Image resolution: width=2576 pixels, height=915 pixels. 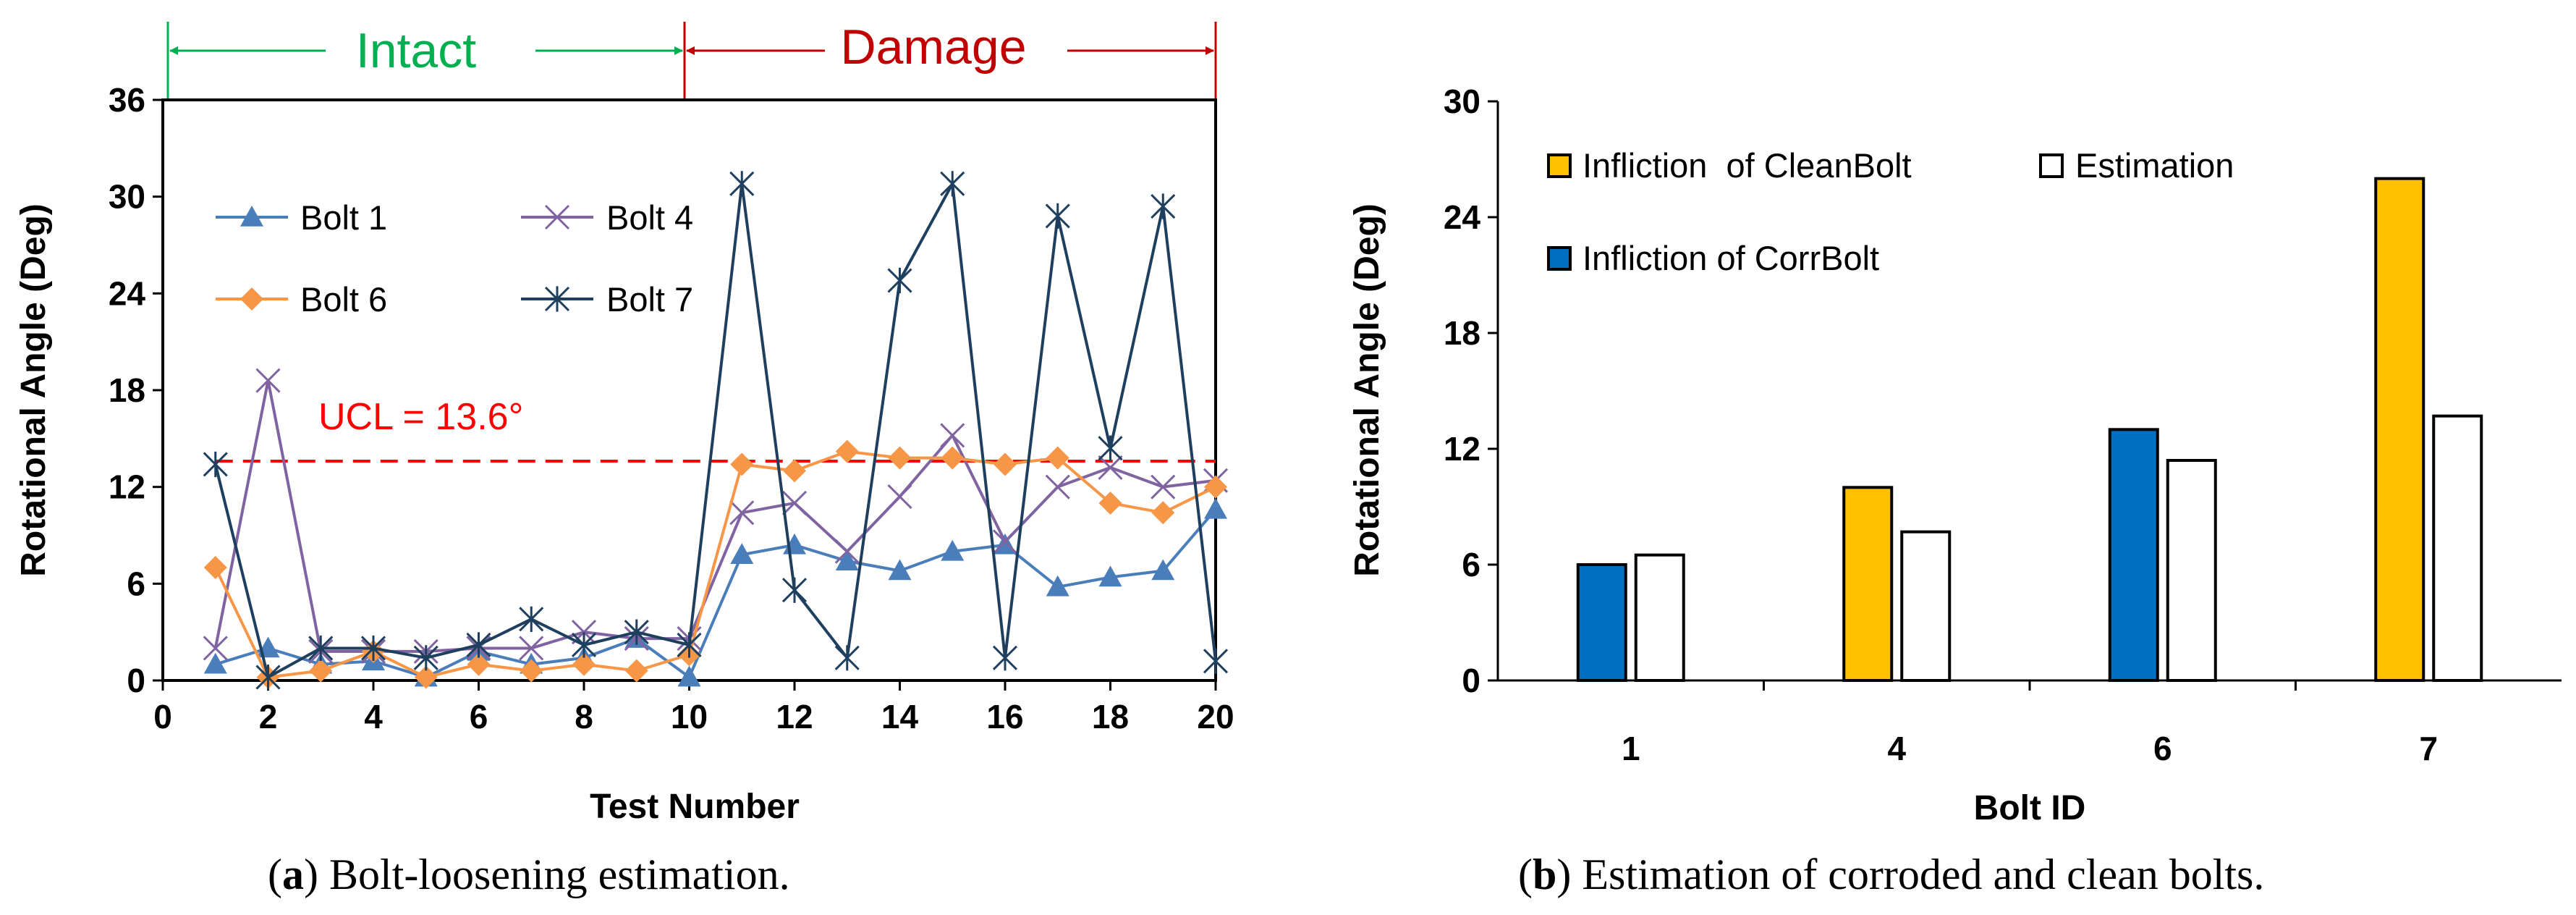 What do you see at coordinates (479, 716) in the screenshot?
I see `x-tick-label: 6` at bounding box center [479, 716].